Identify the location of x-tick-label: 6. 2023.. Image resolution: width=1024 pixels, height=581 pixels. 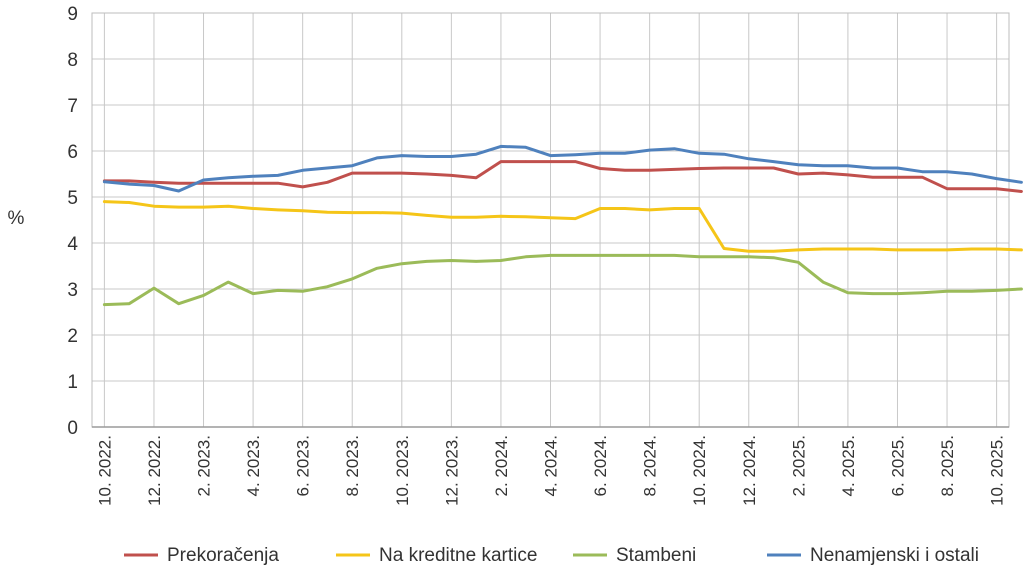
(303, 465).